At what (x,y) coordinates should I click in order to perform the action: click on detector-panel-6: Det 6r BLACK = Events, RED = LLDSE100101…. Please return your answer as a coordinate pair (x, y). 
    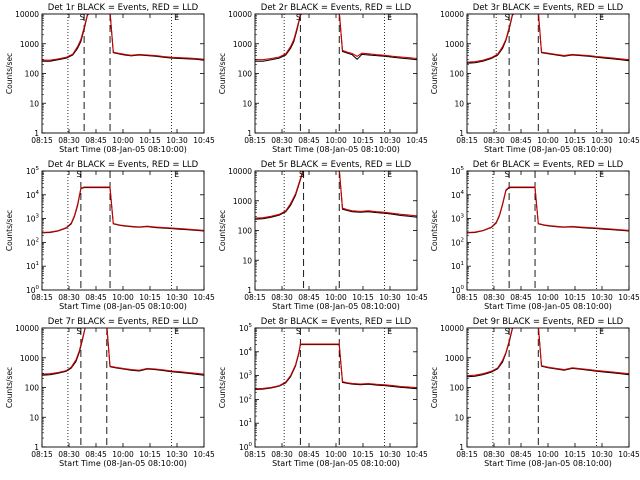
    Looking at the image, I should click on (535, 235).